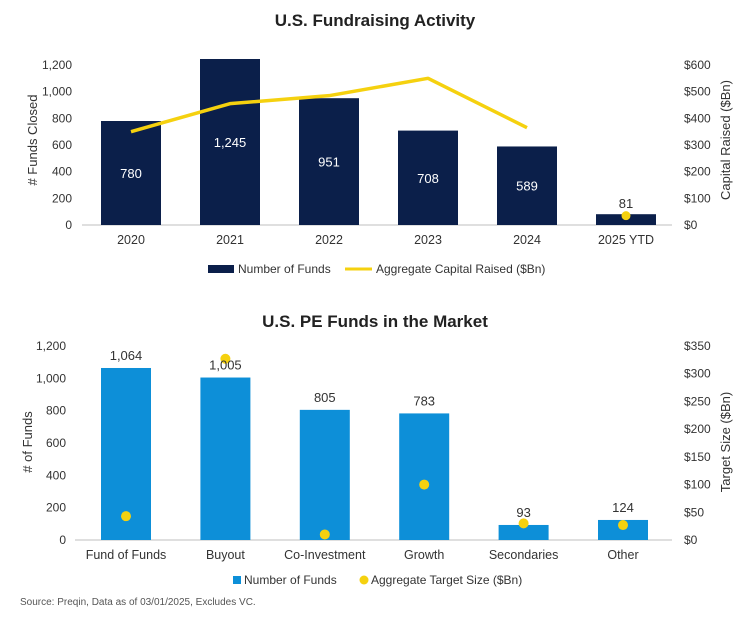  Describe the element at coordinates (27, 442) in the screenshot. I see `chart2-y-axis-label: # of Funds` at that location.